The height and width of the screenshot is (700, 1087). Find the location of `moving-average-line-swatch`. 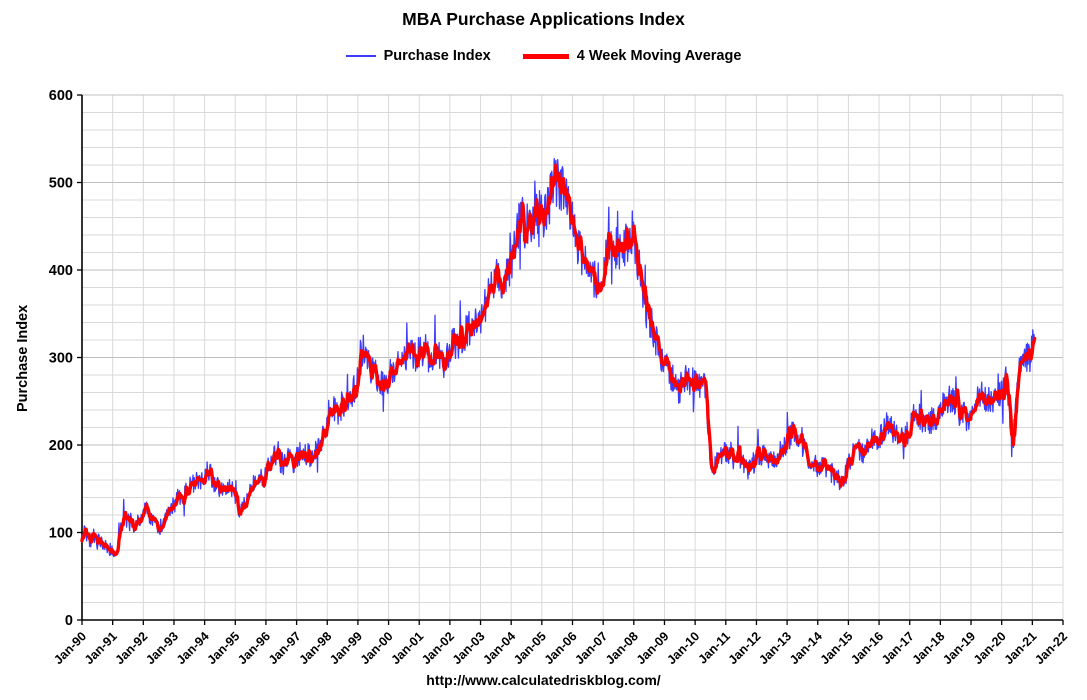

moving-average-line-swatch is located at coordinates (545, 56).